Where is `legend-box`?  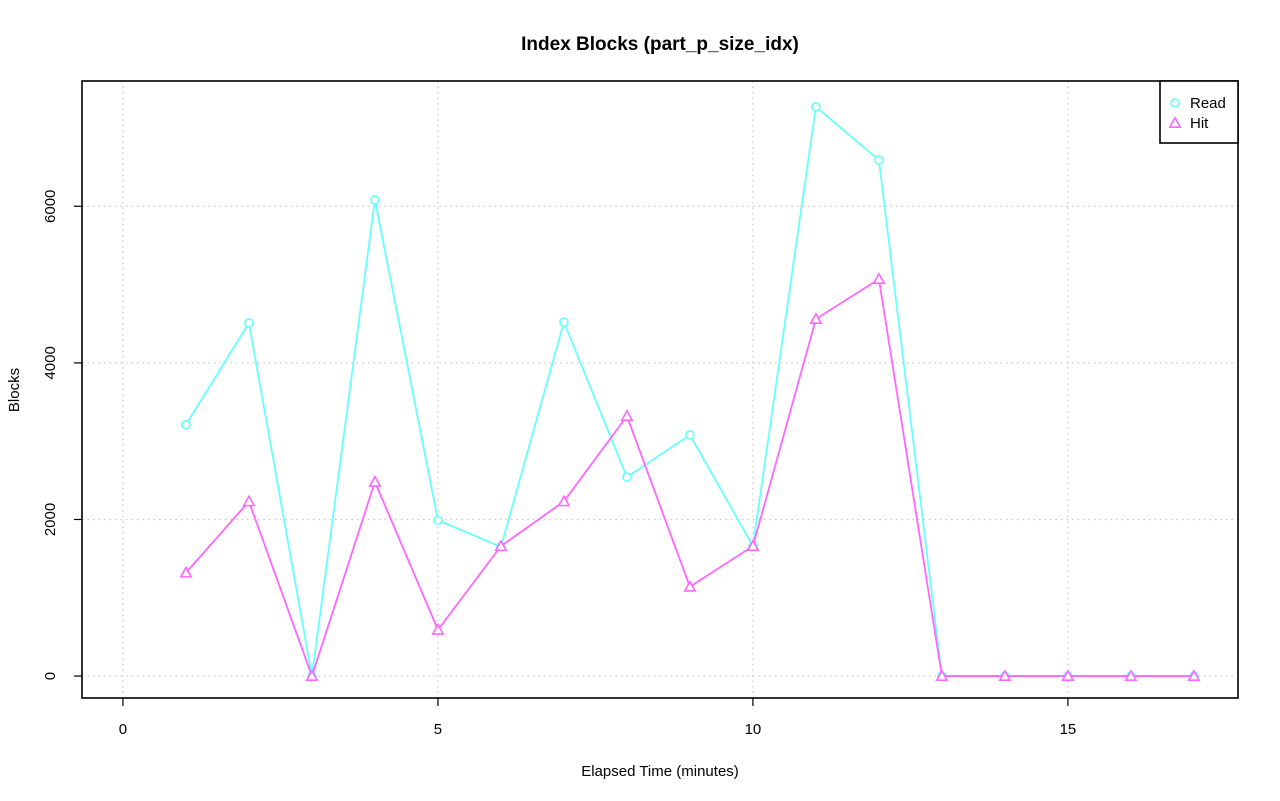
legend-box is located at coordinates (1199, 112).